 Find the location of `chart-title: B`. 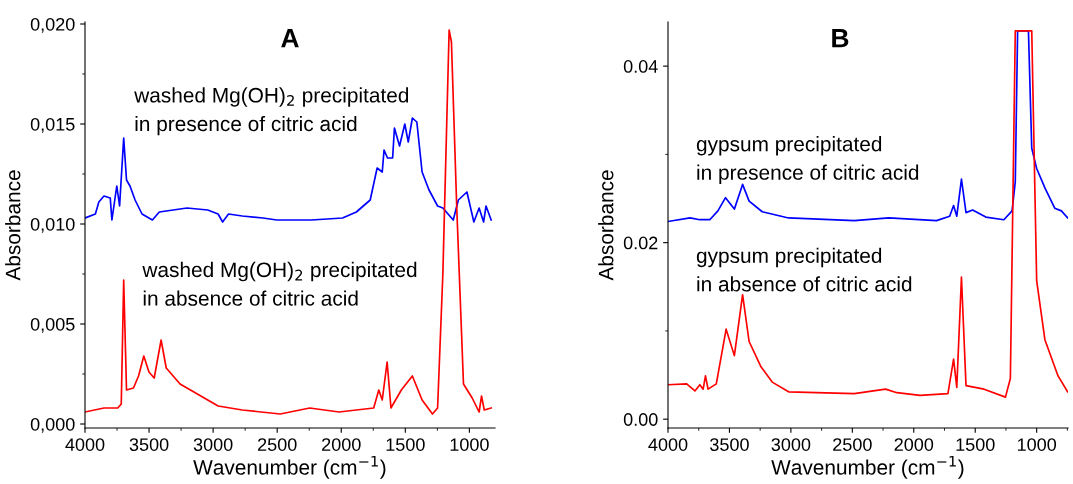

chart-title: B is located at coordinates (840, 38).